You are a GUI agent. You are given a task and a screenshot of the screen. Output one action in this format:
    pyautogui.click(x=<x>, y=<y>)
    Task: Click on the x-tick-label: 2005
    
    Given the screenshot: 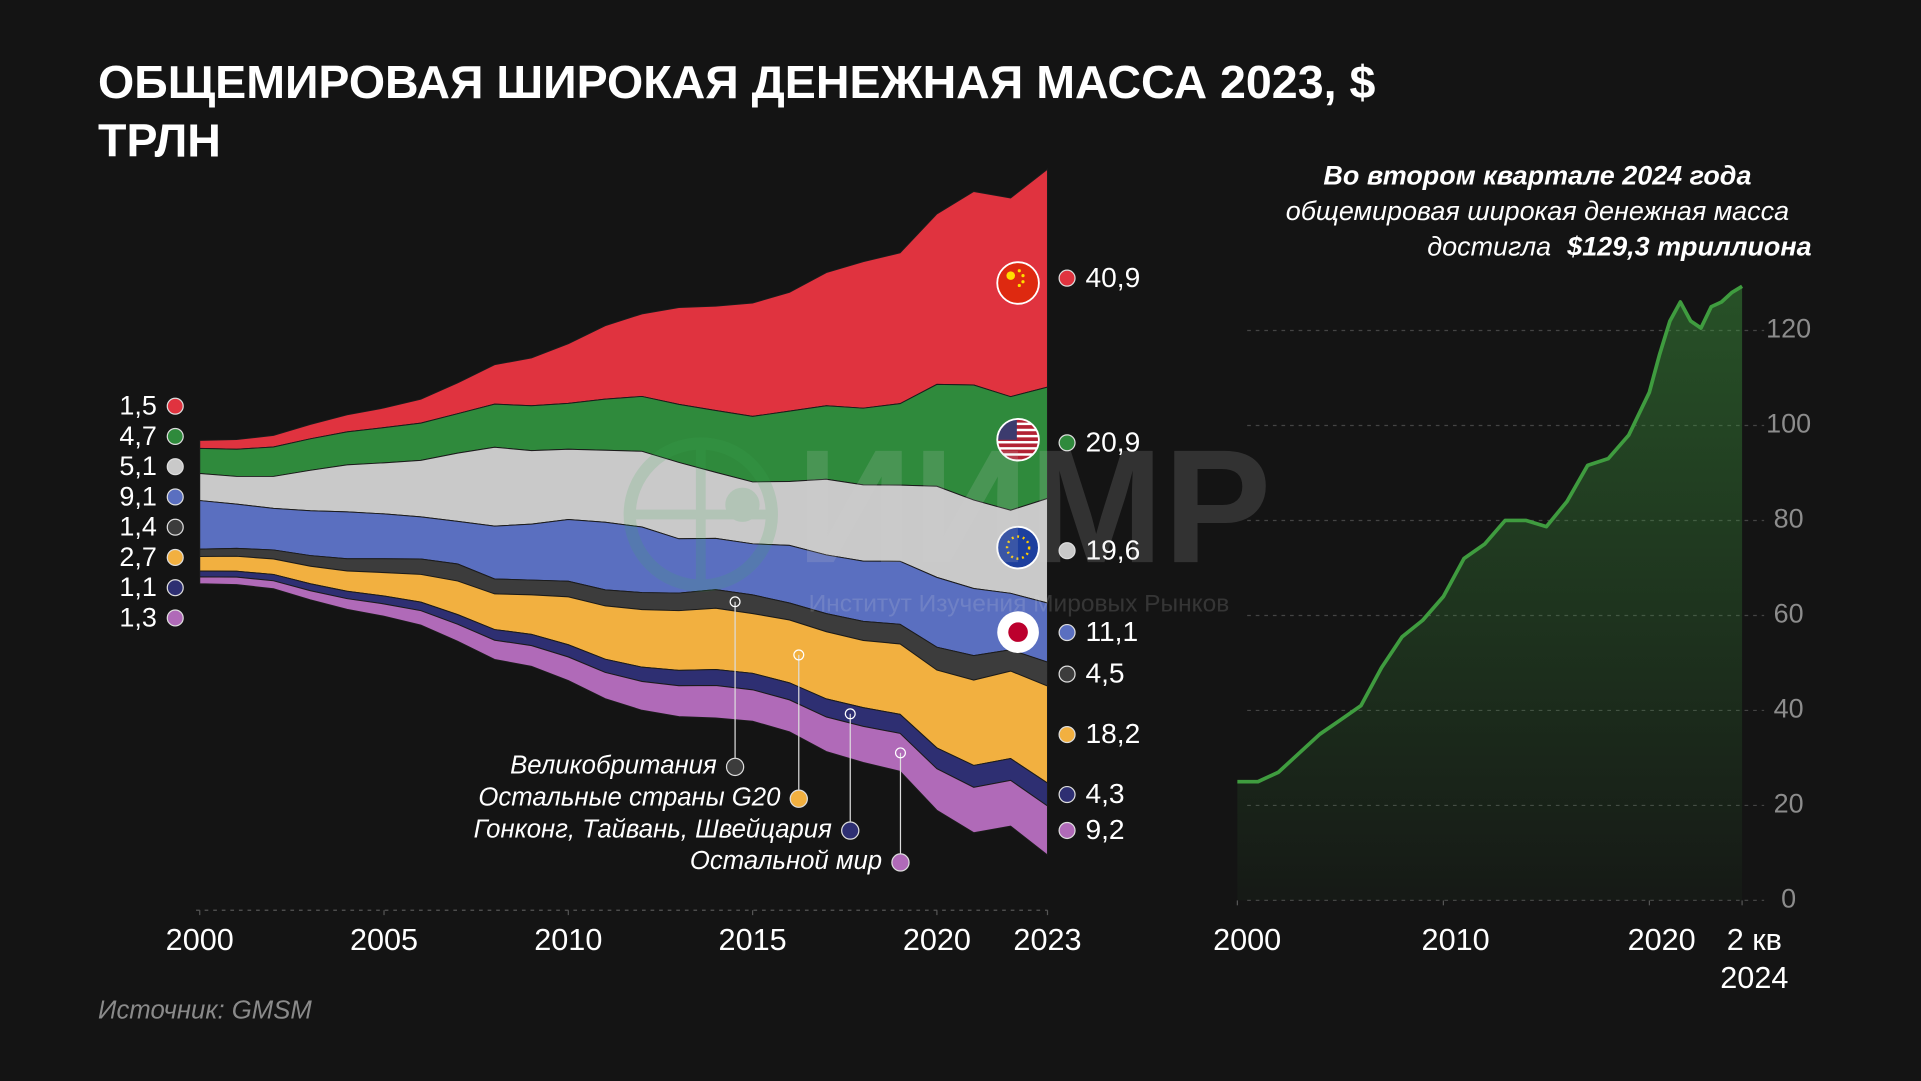 What is the action you would take?
    pyautogui.click(x=384, y=940)
    